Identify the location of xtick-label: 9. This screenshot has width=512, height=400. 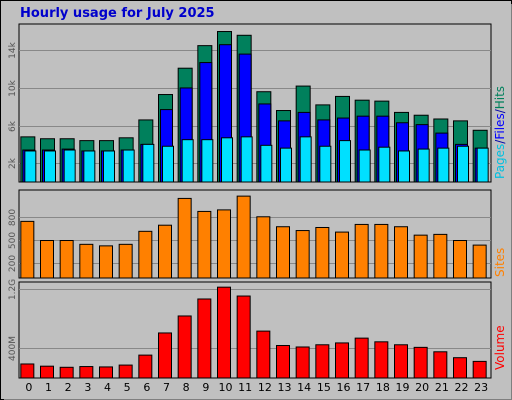
(205, 387).